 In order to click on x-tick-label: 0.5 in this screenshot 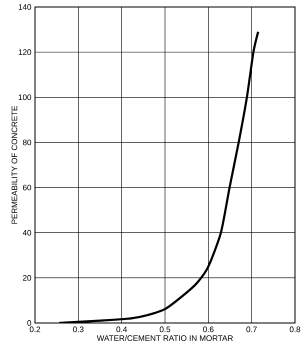, I will do `click(165, 329)`.